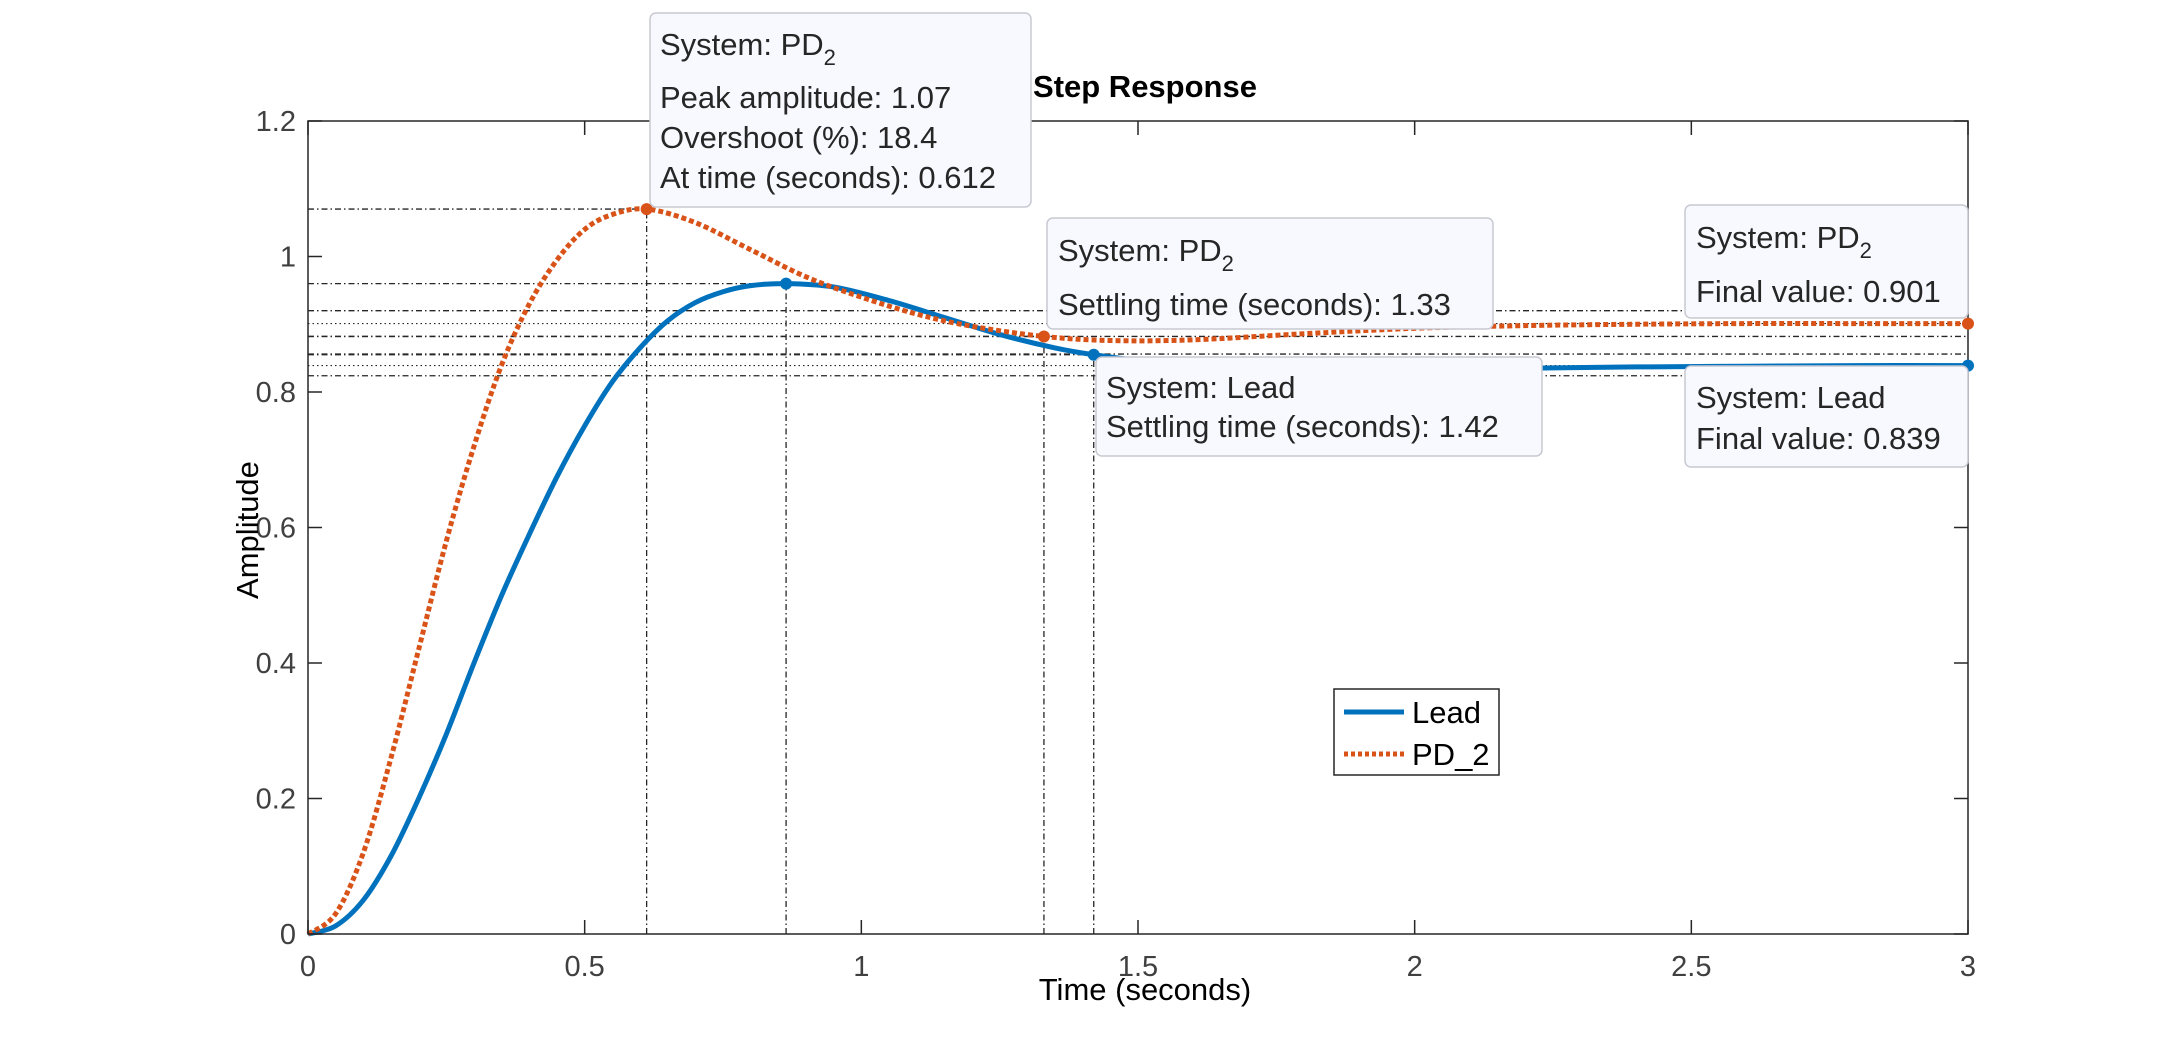 Image resolution: width=2167 pixels, height=1046 pixels. Describe the element at coordinates (308, 967) in the screenshot. I see `x-tick-label: 0` at that location.